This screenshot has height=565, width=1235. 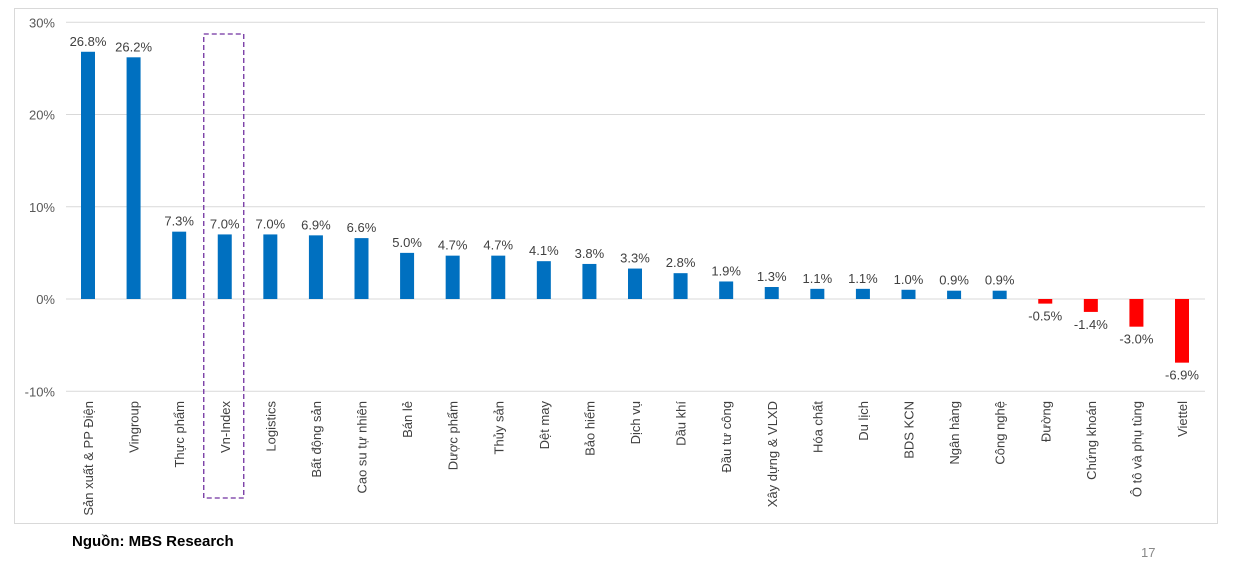 What do you see at coordinates (134, 427) in the screenshot?
I see `x-tick-label: Vingroup` at bounding box center [134, 427].